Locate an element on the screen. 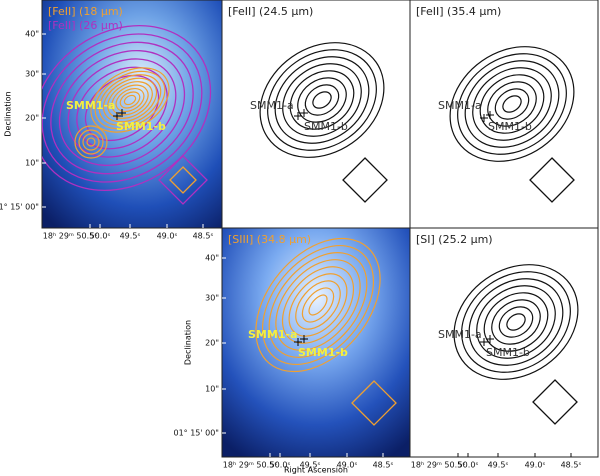 The image size is (600, 476). panel-title: [FeII] (24.5 μm) is located at coordinates (270, 11).